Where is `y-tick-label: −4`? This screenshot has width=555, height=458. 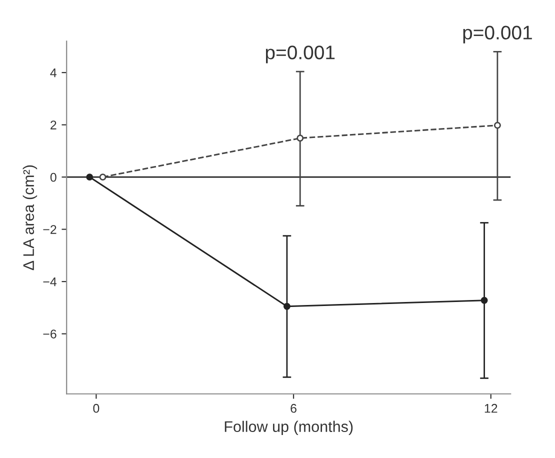
y-tick-label: −4 is located at coordinates (50, 281).